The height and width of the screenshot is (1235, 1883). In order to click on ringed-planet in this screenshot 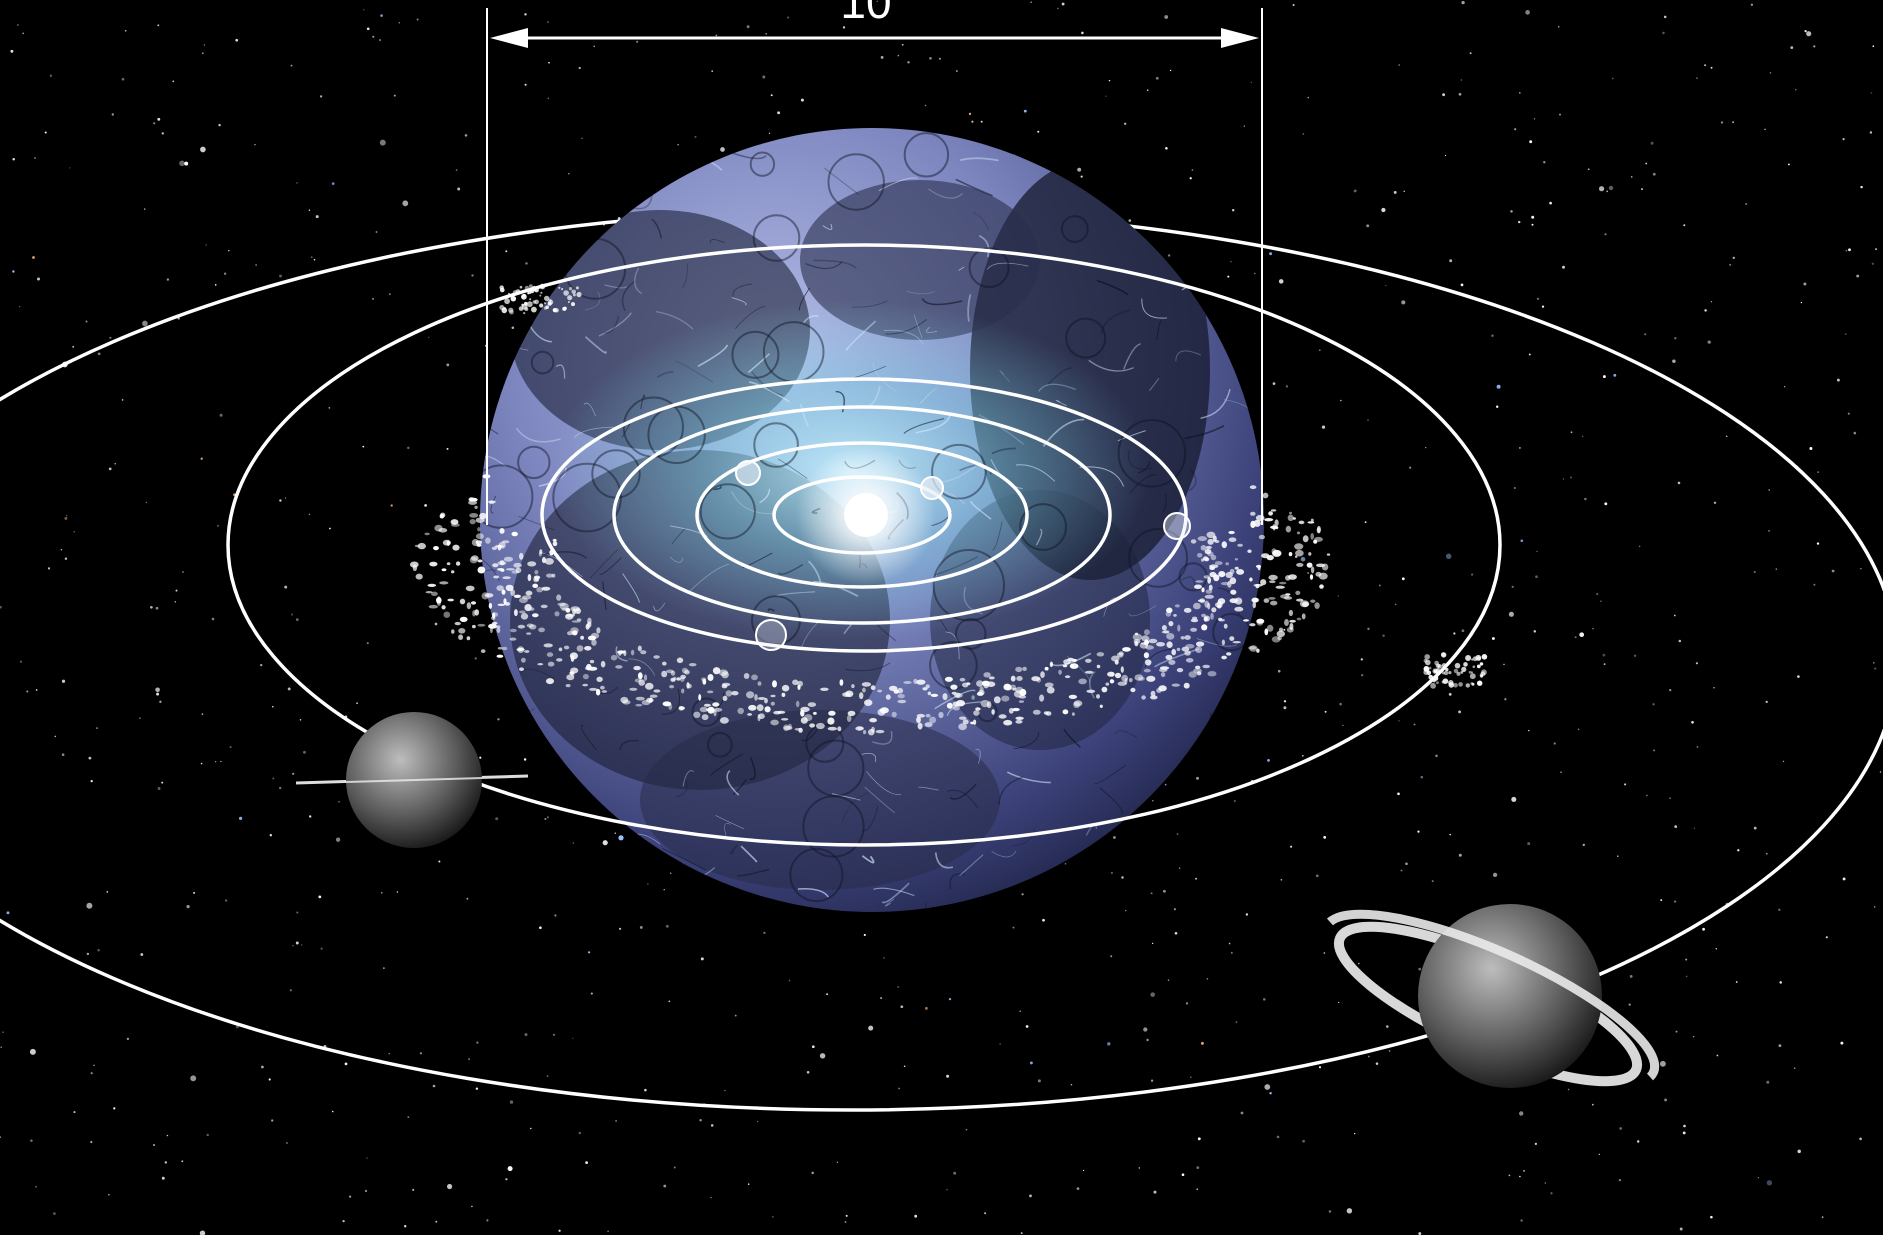, I will do `click(1493, 996)`.